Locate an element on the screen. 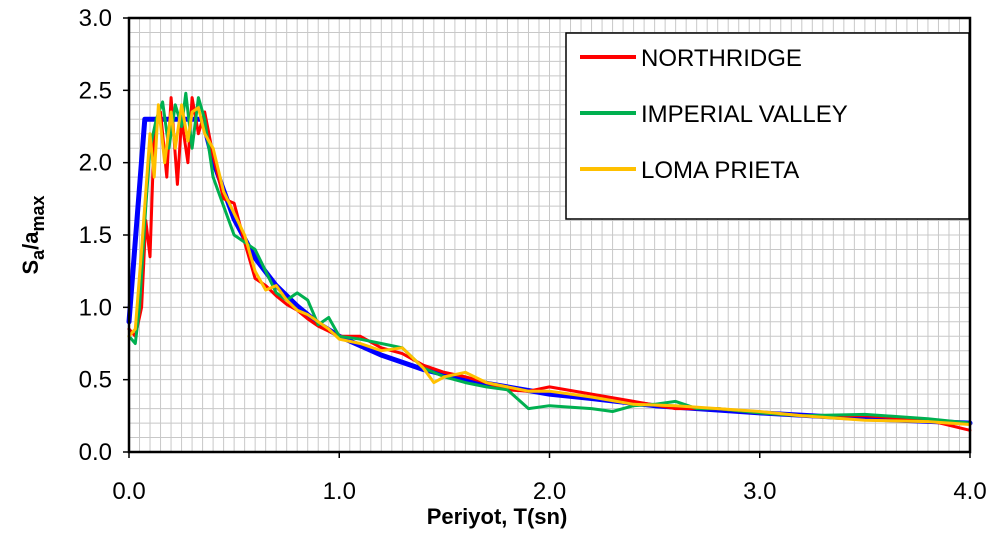 Image resolution: width=999 pixels, height=536 pixels. y-tick-label: 2.5 is located at coordinates (95, 90).